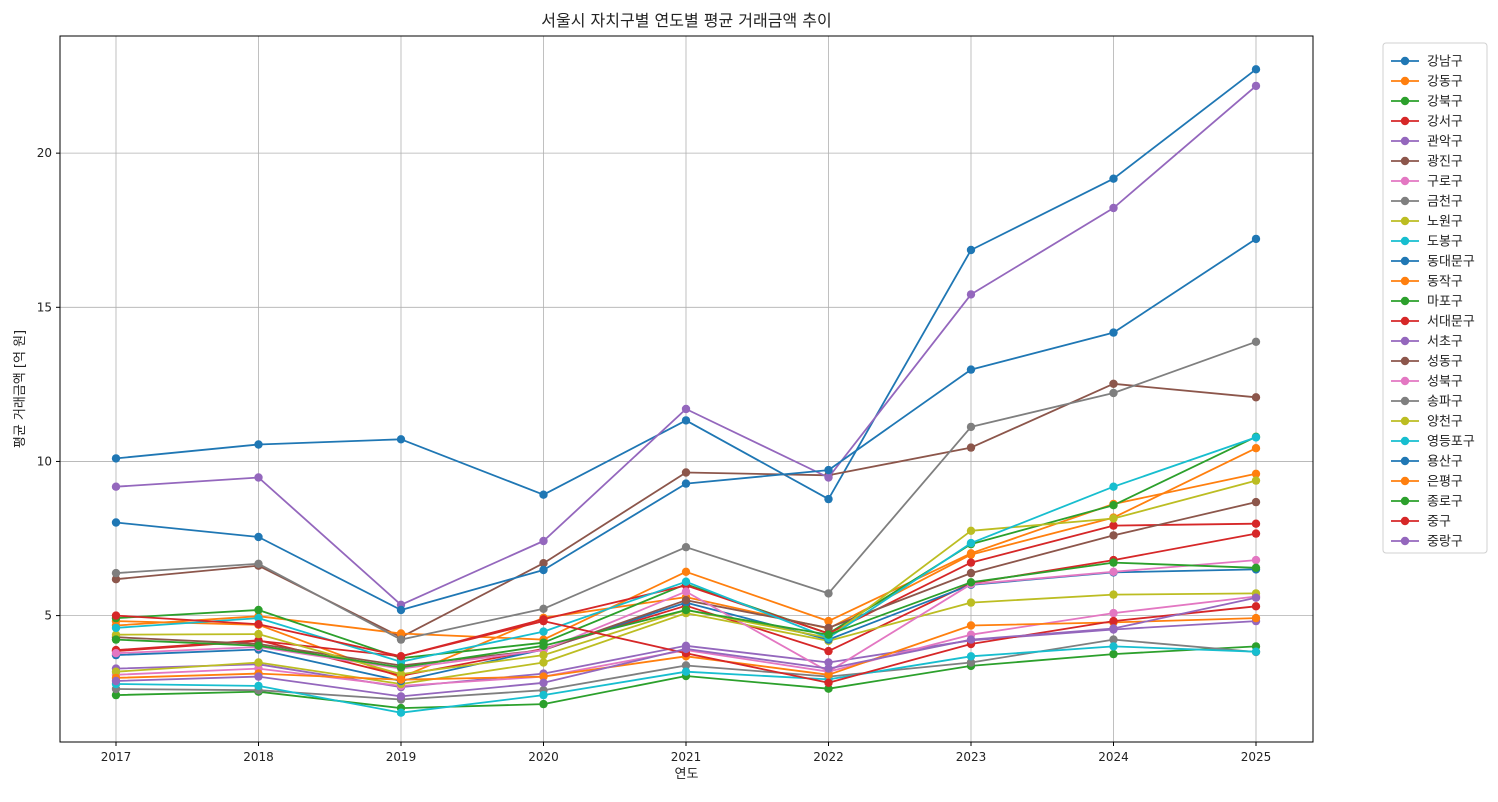 This screenshot has width=1498, height=802. What do you see at coordinates (686, 757) in the screenshot?
I see `x-tick-label: 2021` at bounding box center [686, 757].